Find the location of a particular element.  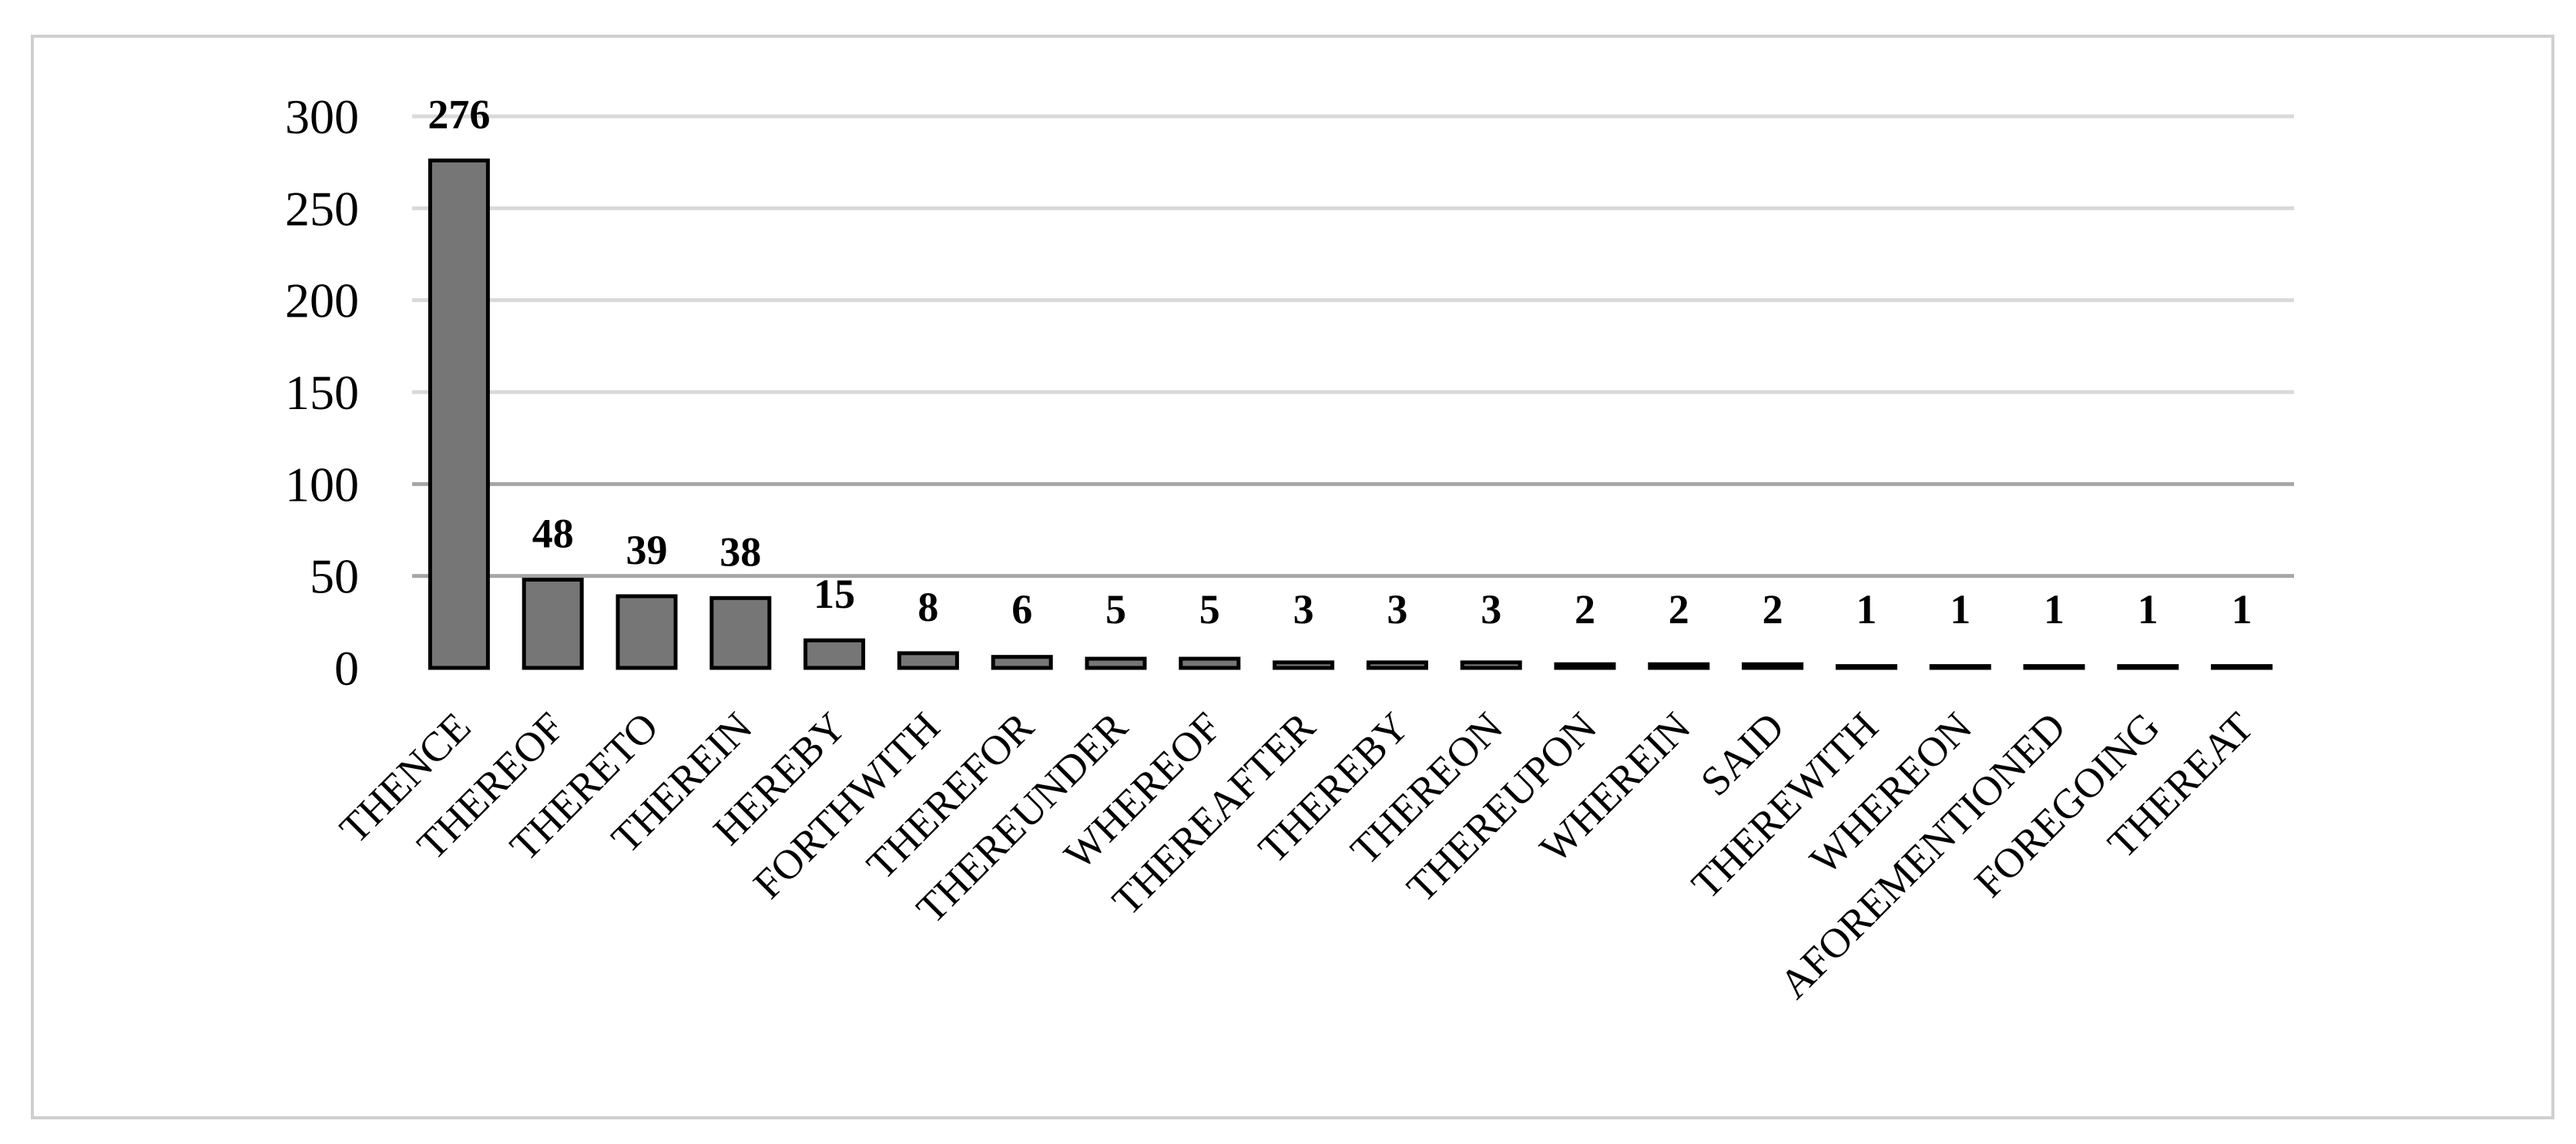

data-label: 276 is located at coordinates (459, 114).